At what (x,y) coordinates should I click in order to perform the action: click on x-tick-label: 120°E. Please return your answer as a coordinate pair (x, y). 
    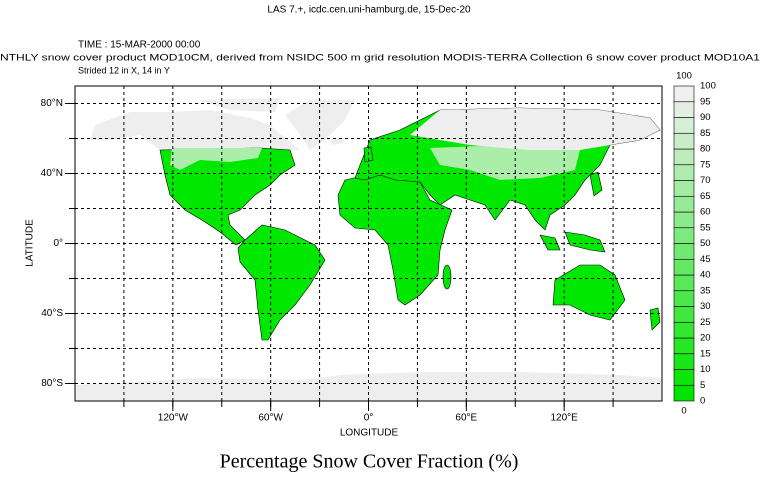
    Looking at the image, I should click on (564, 418).